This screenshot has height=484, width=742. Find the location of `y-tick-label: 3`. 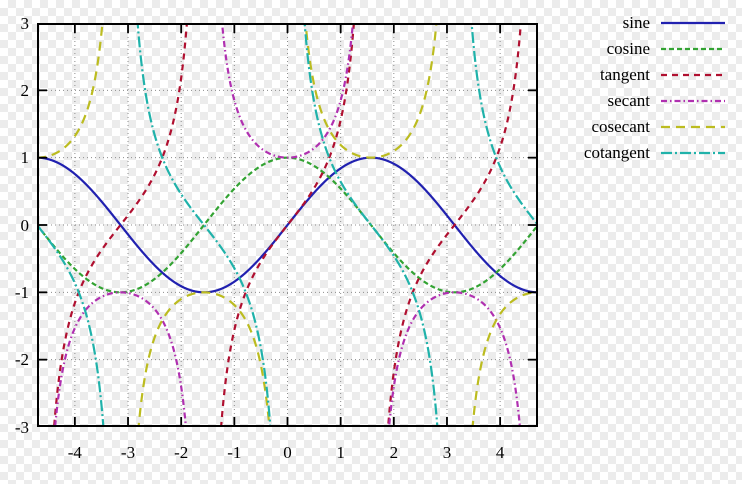

y-tick-label: 3 is located at coordinates (25, 23).